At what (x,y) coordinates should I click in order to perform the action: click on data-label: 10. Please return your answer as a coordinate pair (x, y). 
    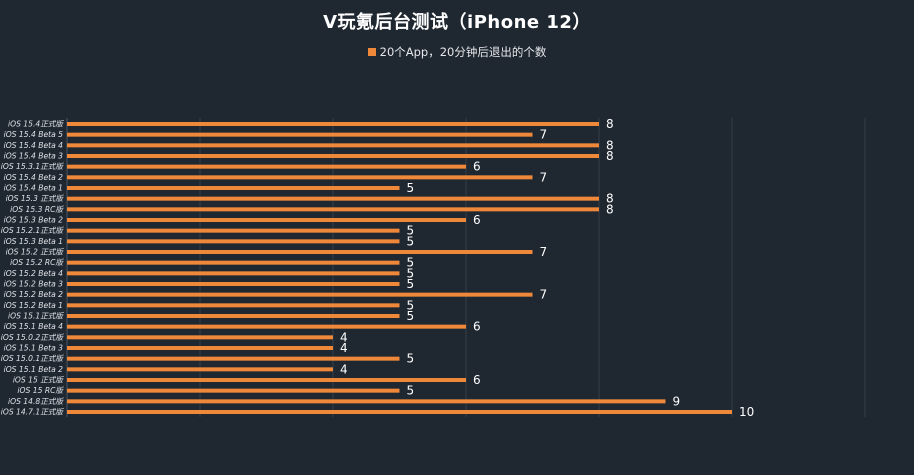
    Looking at the image, I should click on (746, 412).